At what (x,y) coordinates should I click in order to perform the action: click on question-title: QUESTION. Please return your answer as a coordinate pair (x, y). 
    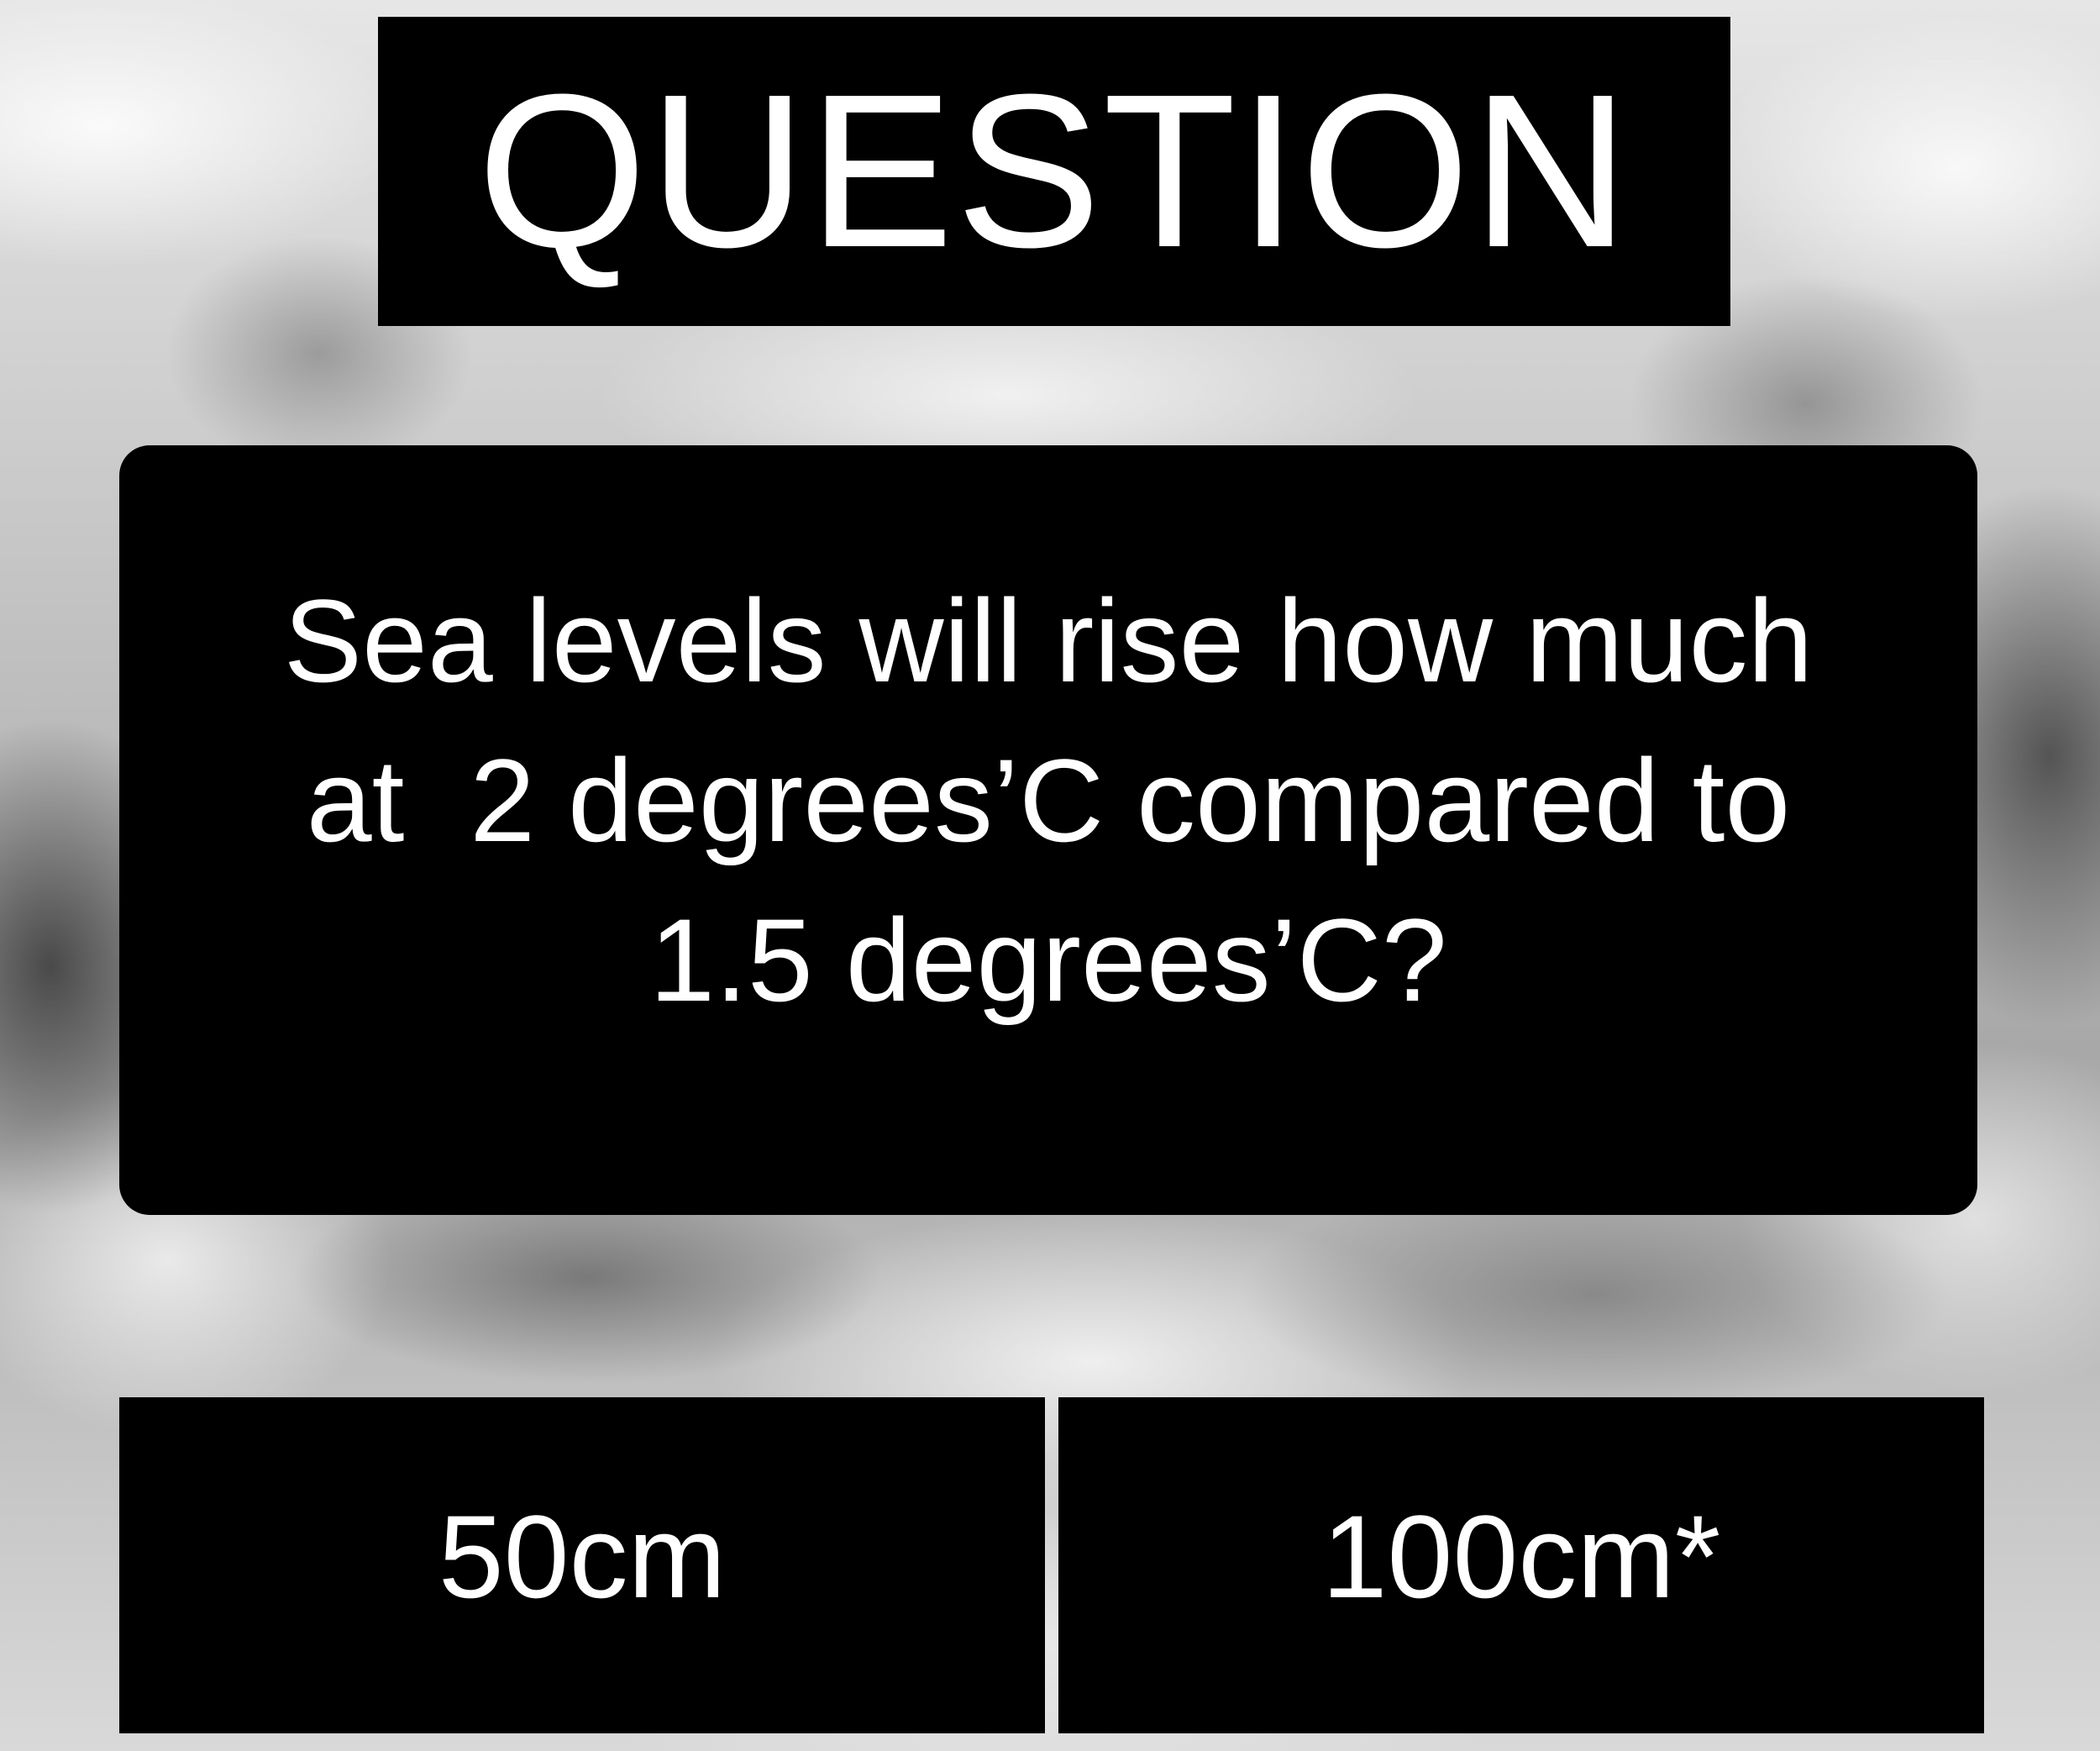
    Looking at the image, I should click on (1054, 171).